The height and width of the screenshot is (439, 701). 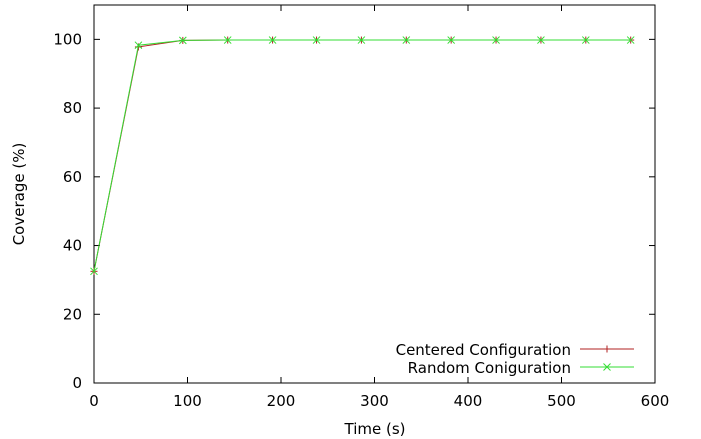 What do you see at coordinates (483, 350) in the screenshot?
I see `legend-label-centered: Centered Configuration` at bounding box center [483, 350].